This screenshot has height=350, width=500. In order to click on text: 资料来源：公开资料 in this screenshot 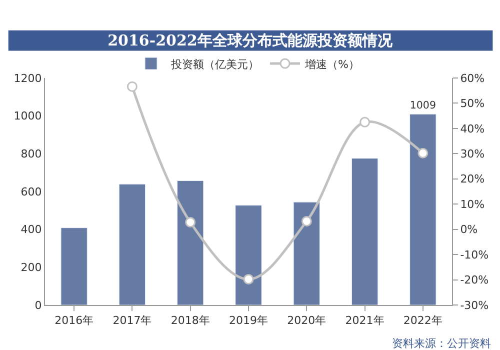, I will do `click(441, 343)`.